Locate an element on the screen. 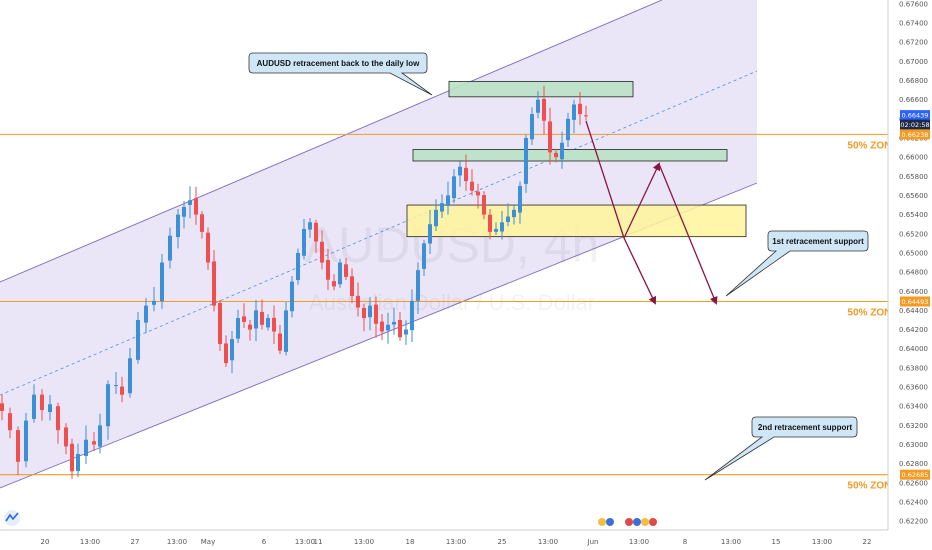 Image resolution: width=932 pixels, height=550 pixels. price-tick-label: 0.67600 is located at coordinates (913, 4).